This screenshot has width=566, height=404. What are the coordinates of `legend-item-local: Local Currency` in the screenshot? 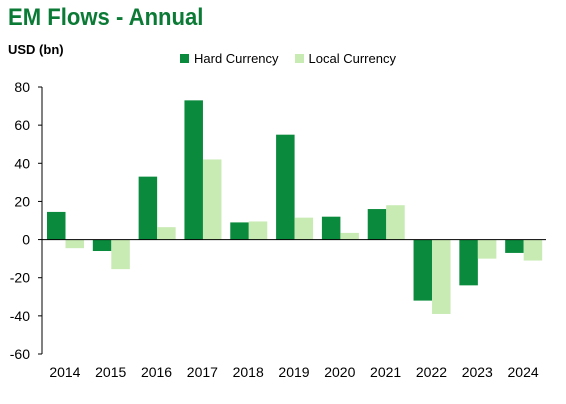 It's located at (345, 58).